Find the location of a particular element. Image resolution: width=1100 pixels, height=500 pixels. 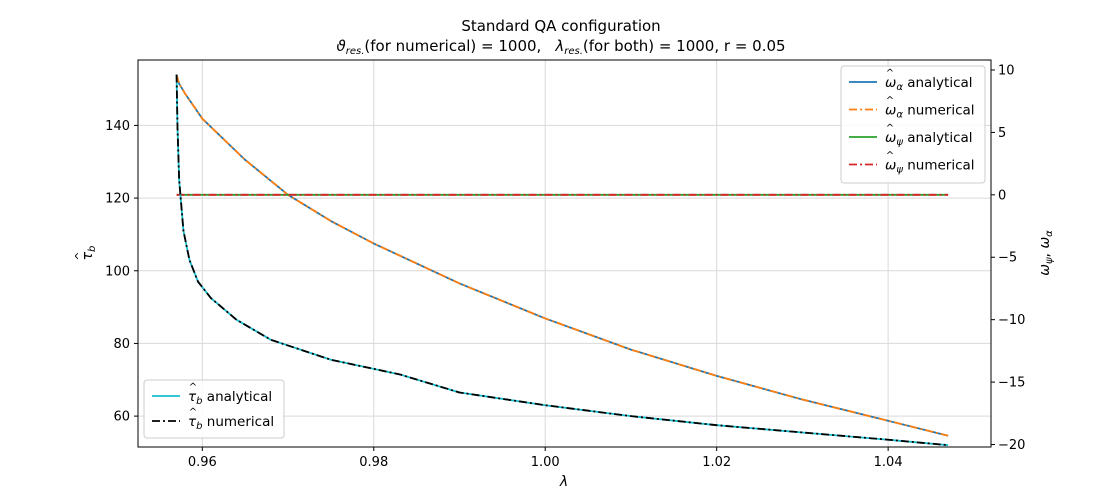

legend-left-label: τb analytical is located at coordinates (230, 398).